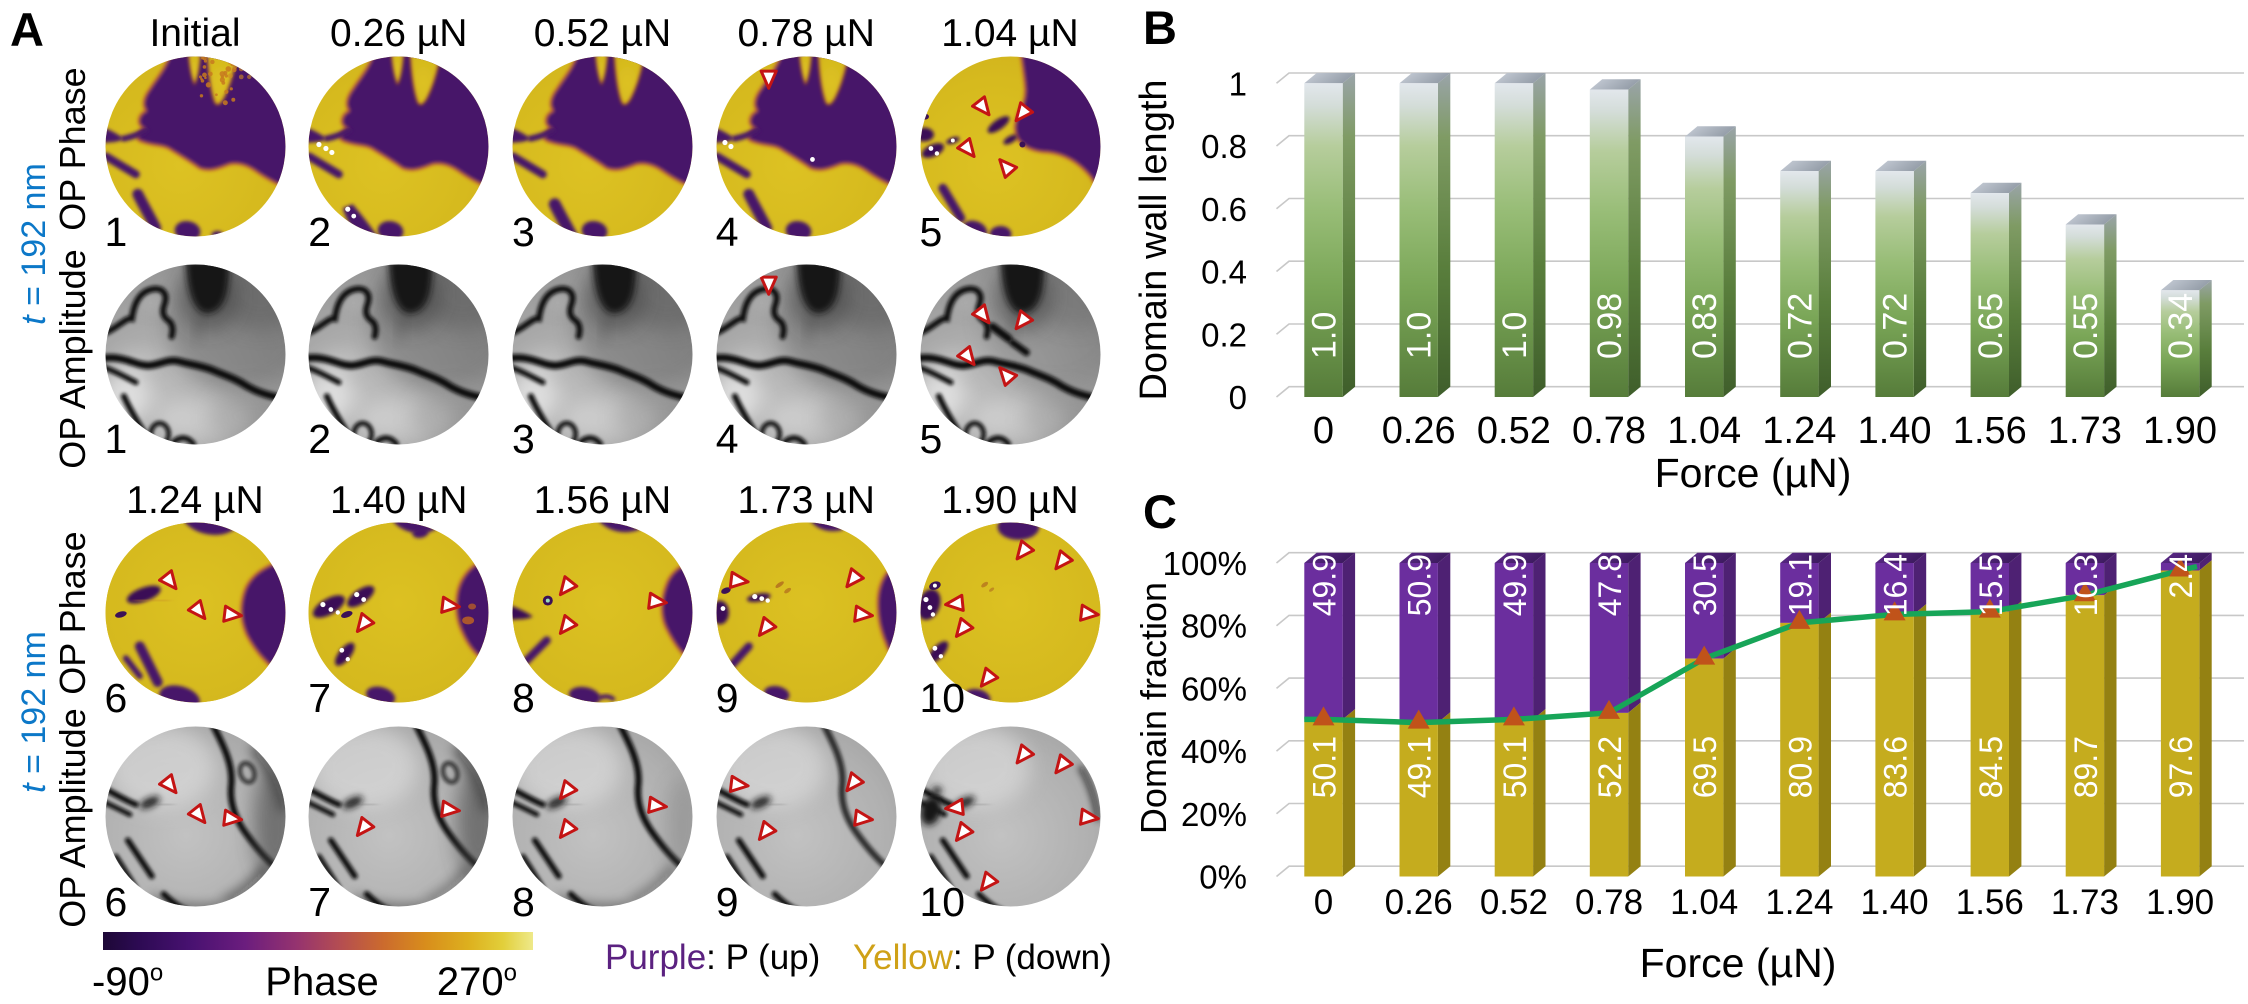 The width and height of the screenshot is (2248, 1004). What do you see at coordinates (1214, 626) in the screenshot?
I see `svg-text: 80%` at bounding box center [1214, 626].